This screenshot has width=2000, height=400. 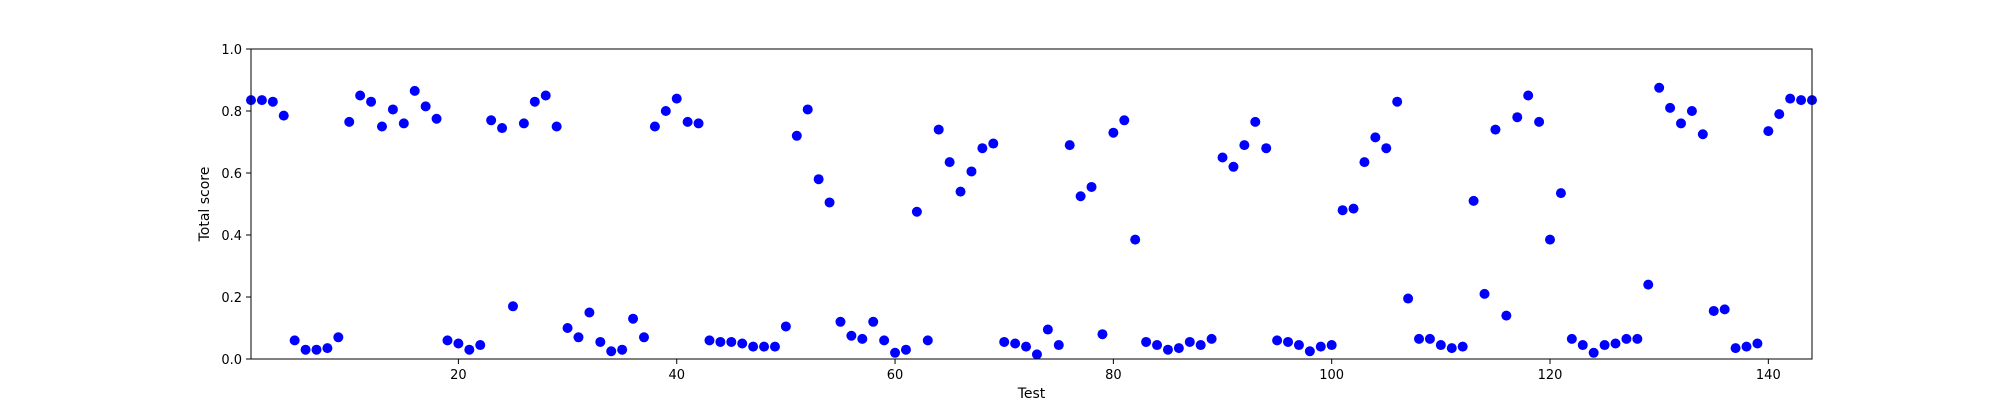 What do you see at coordinates (205, 205) in the screenshot?
I see `y-axis-label: Total score` at bounding box center [205, 205].